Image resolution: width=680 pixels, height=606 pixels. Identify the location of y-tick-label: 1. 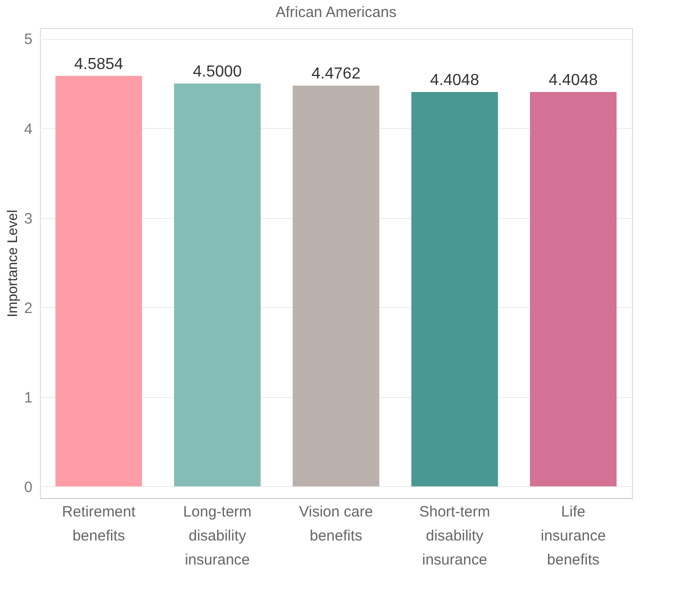
(28, 397).